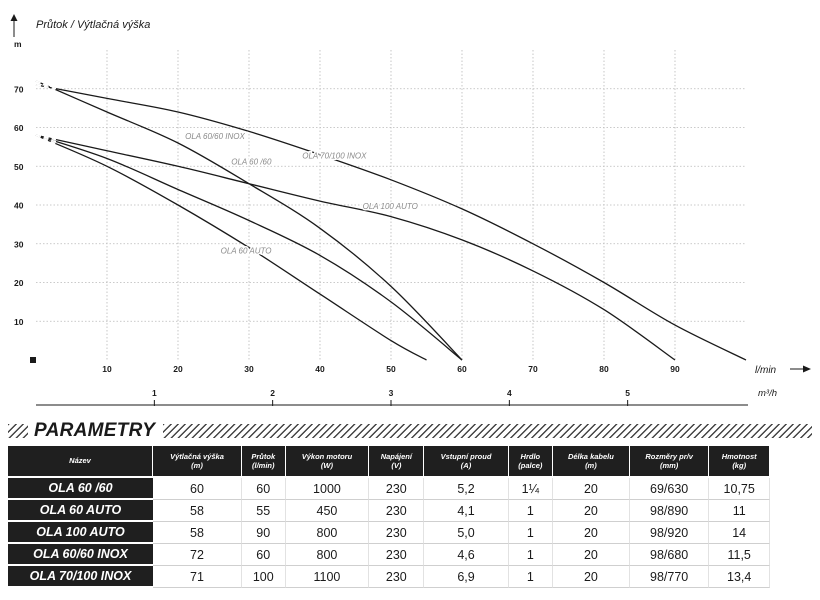  What do you see at coordinates (604, 369) in the screenshot?
I see `x-tick-label: 80` at bounding box center [604, 369].